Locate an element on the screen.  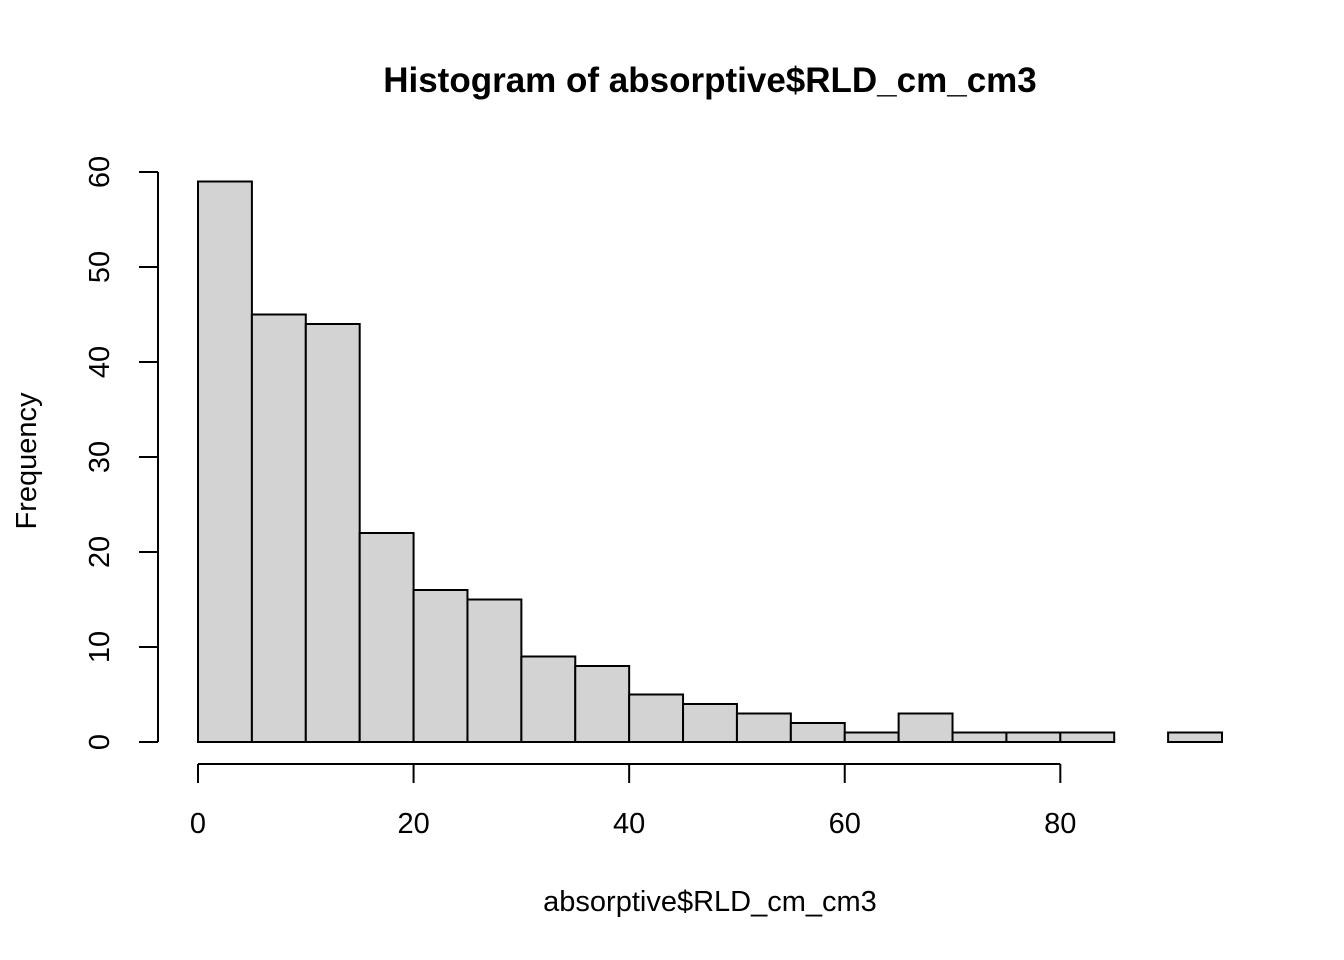
y-tick-label-40: 40 is located at coordinates (100, 362).